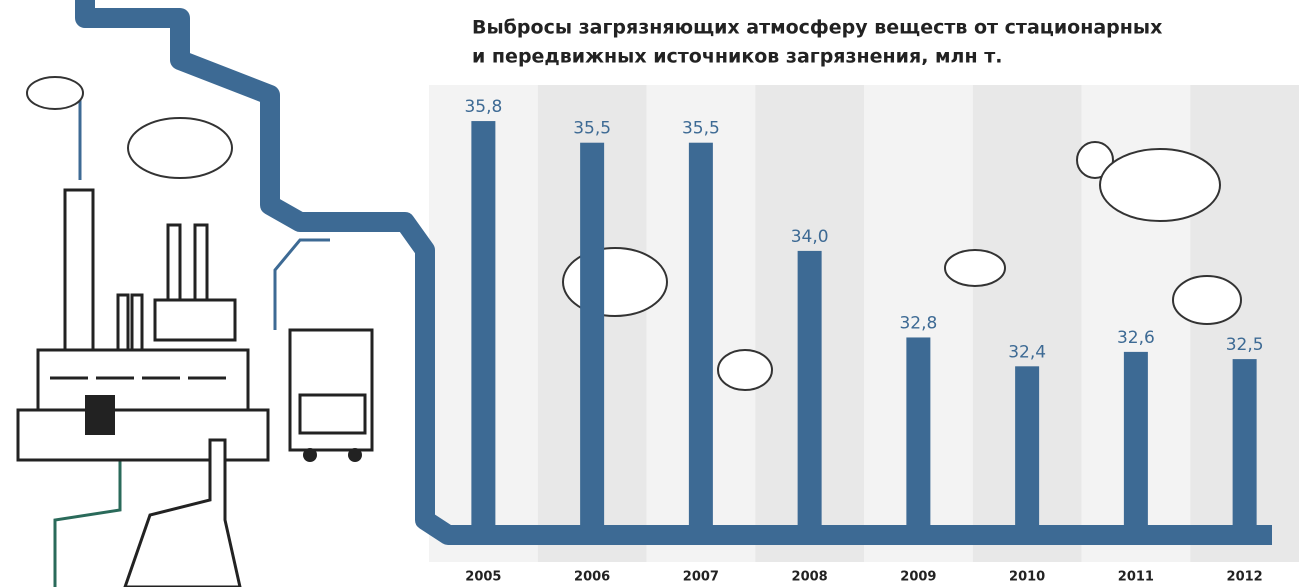 This screenshot has width=1299, height=587. What do you see at coordinates (483, 577) in the screenshot?
I see `x-tick-label: 2005` at bounding box center [483, 577].